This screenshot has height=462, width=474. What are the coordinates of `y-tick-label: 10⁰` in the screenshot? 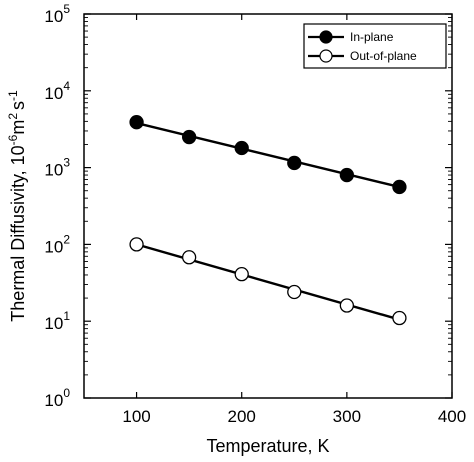 It's located at (57, 398).